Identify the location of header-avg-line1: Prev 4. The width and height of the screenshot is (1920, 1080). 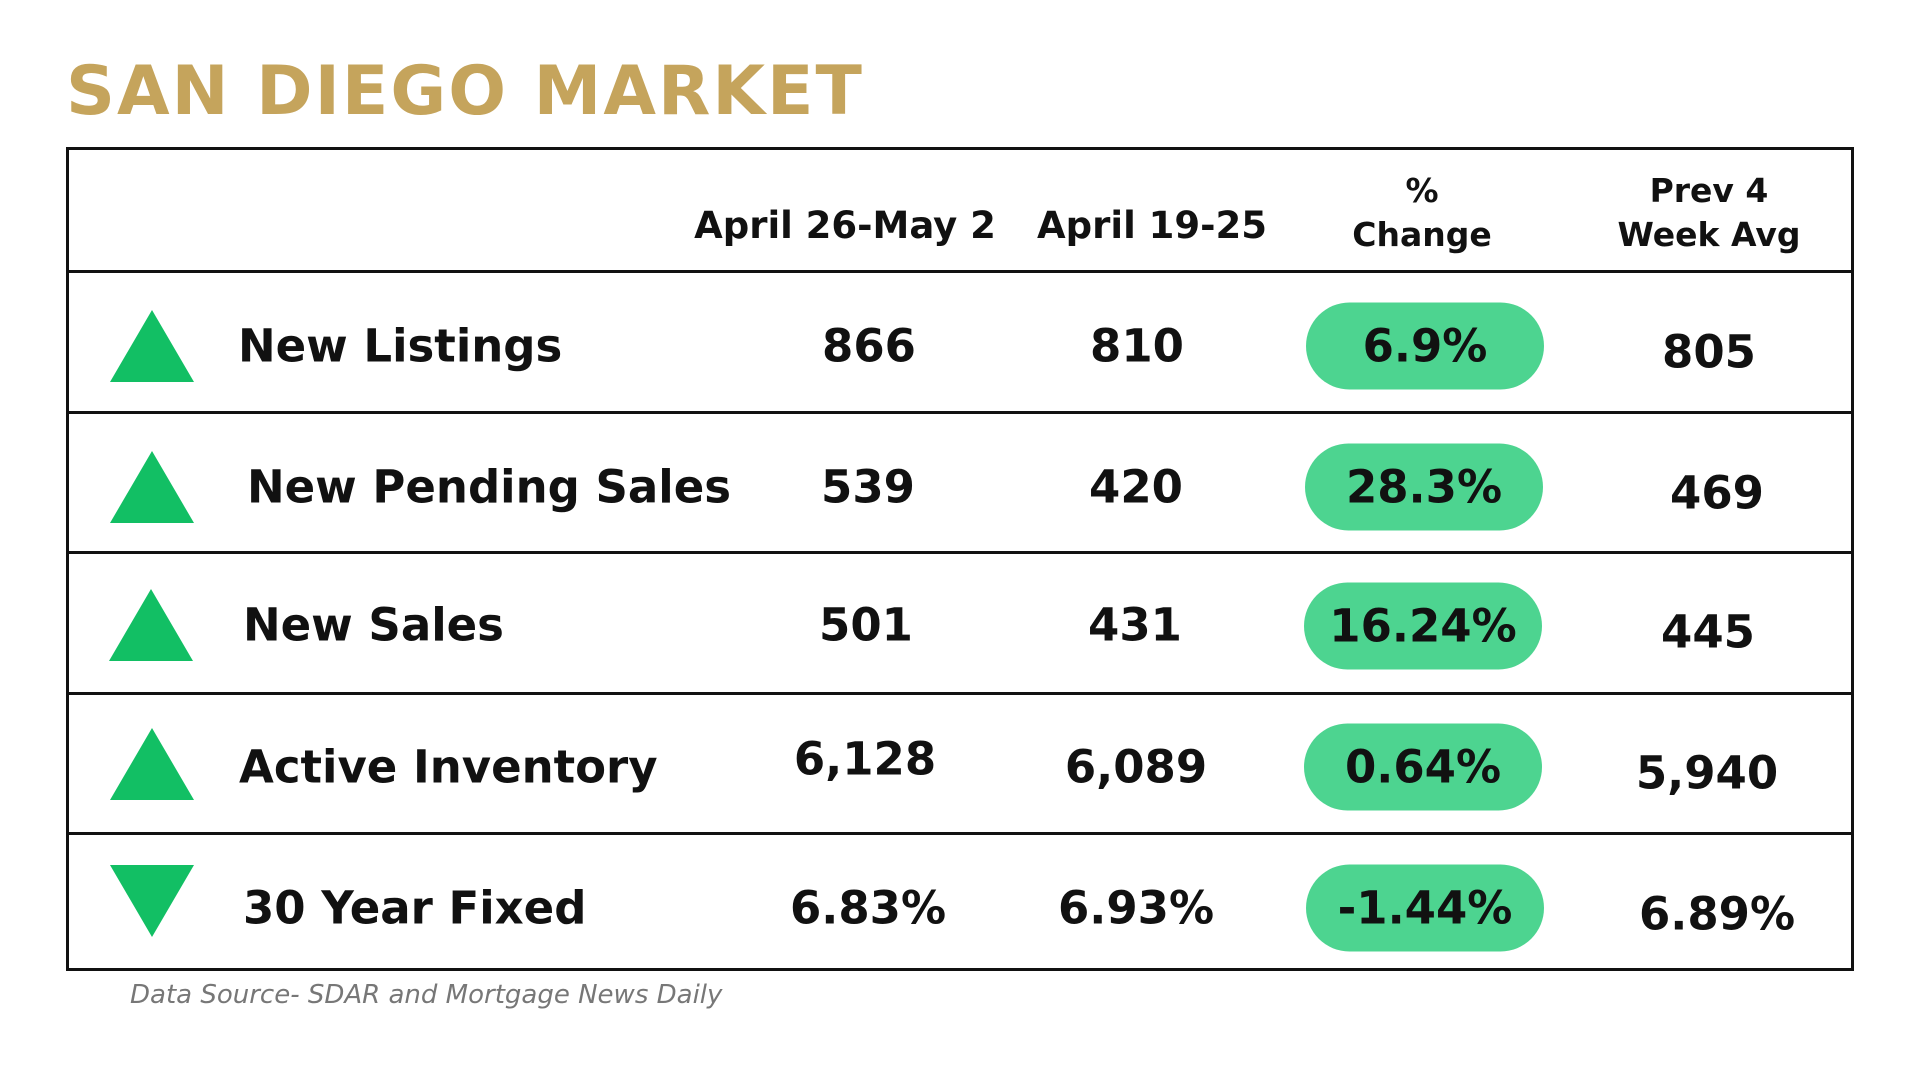
(1709, 190).